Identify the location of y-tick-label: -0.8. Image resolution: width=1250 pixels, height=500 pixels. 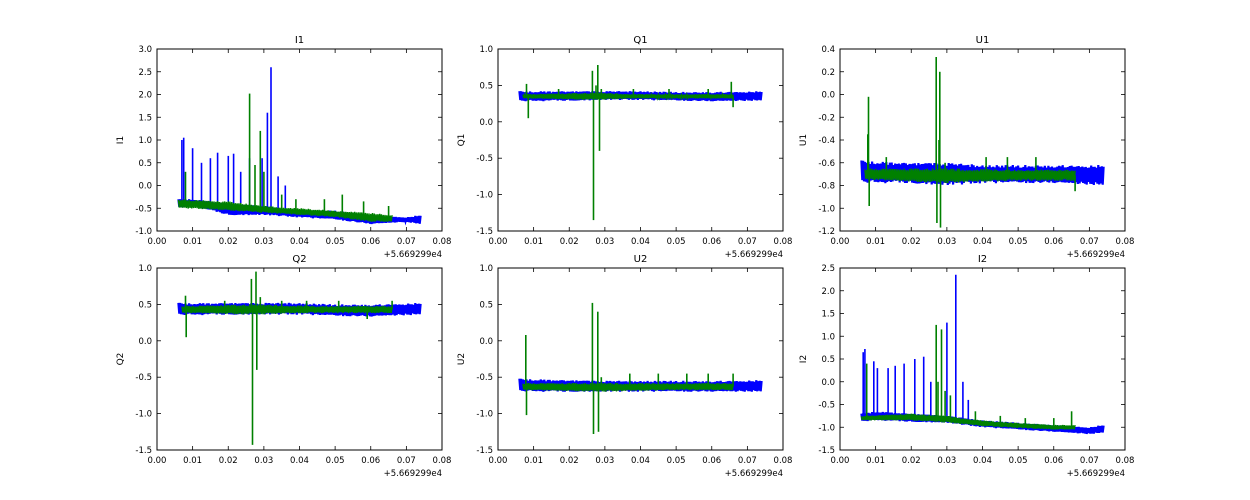
(826, 187).